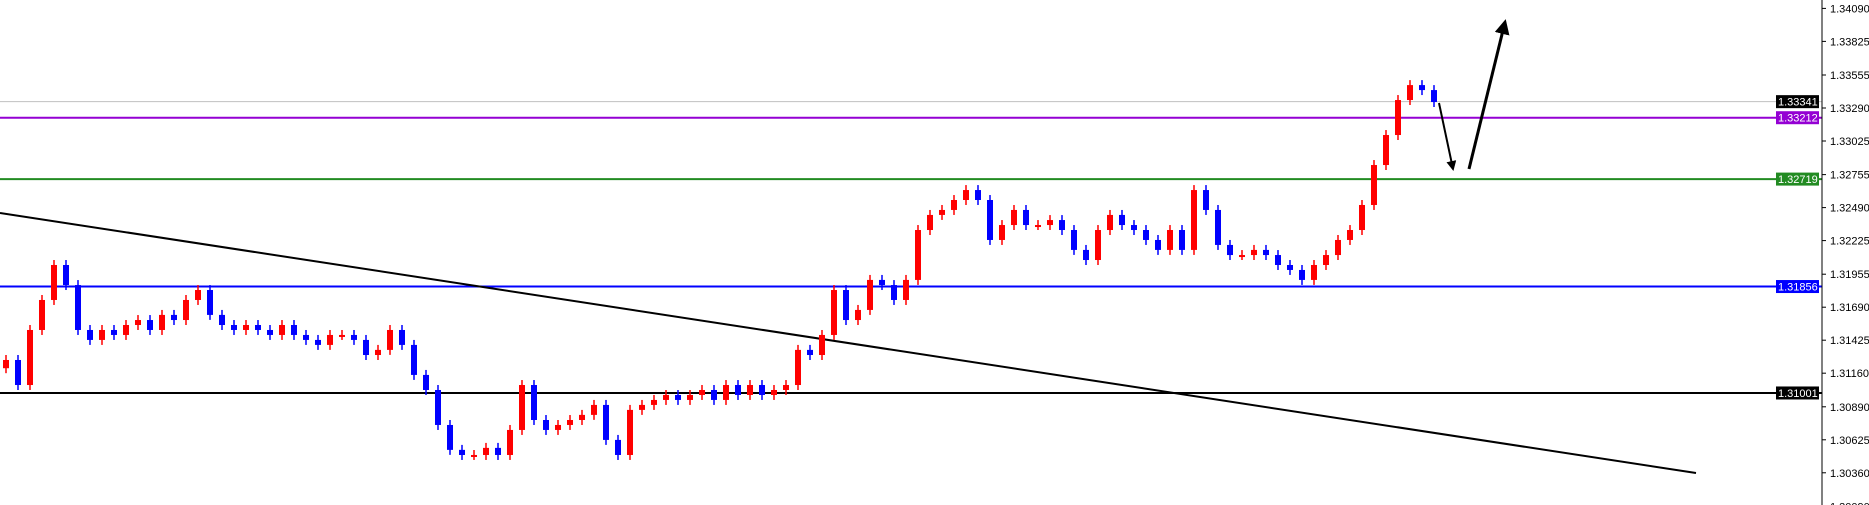  I want to click on arrow-down, so click(1447, 136).